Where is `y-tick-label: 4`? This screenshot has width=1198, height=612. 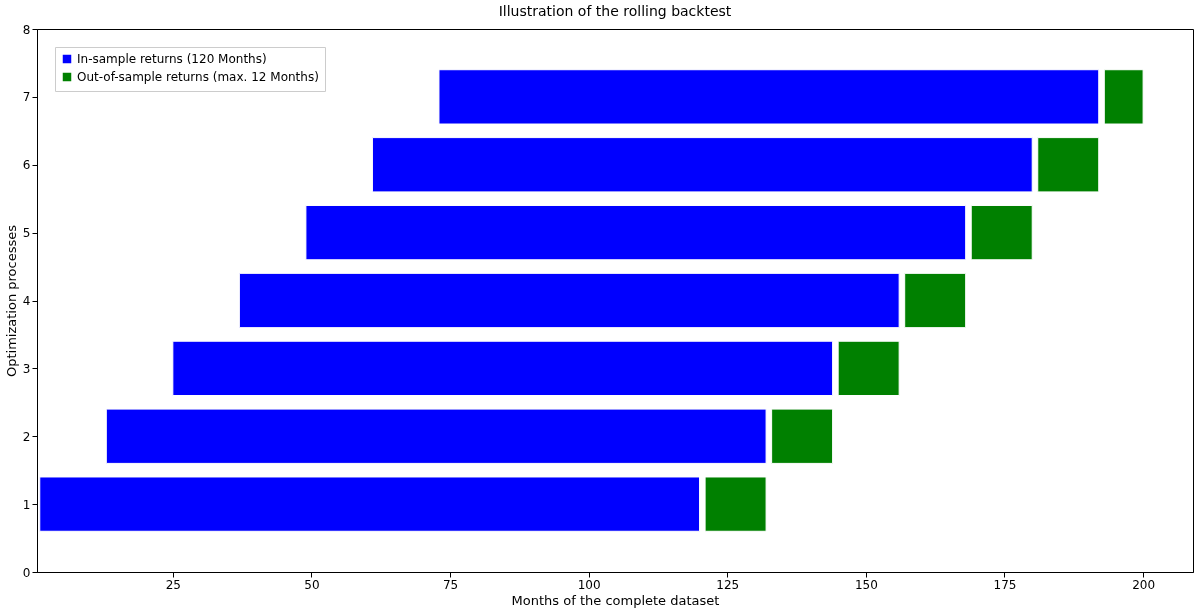
y-tick-label: 4 is located at coordinates (26, 301).